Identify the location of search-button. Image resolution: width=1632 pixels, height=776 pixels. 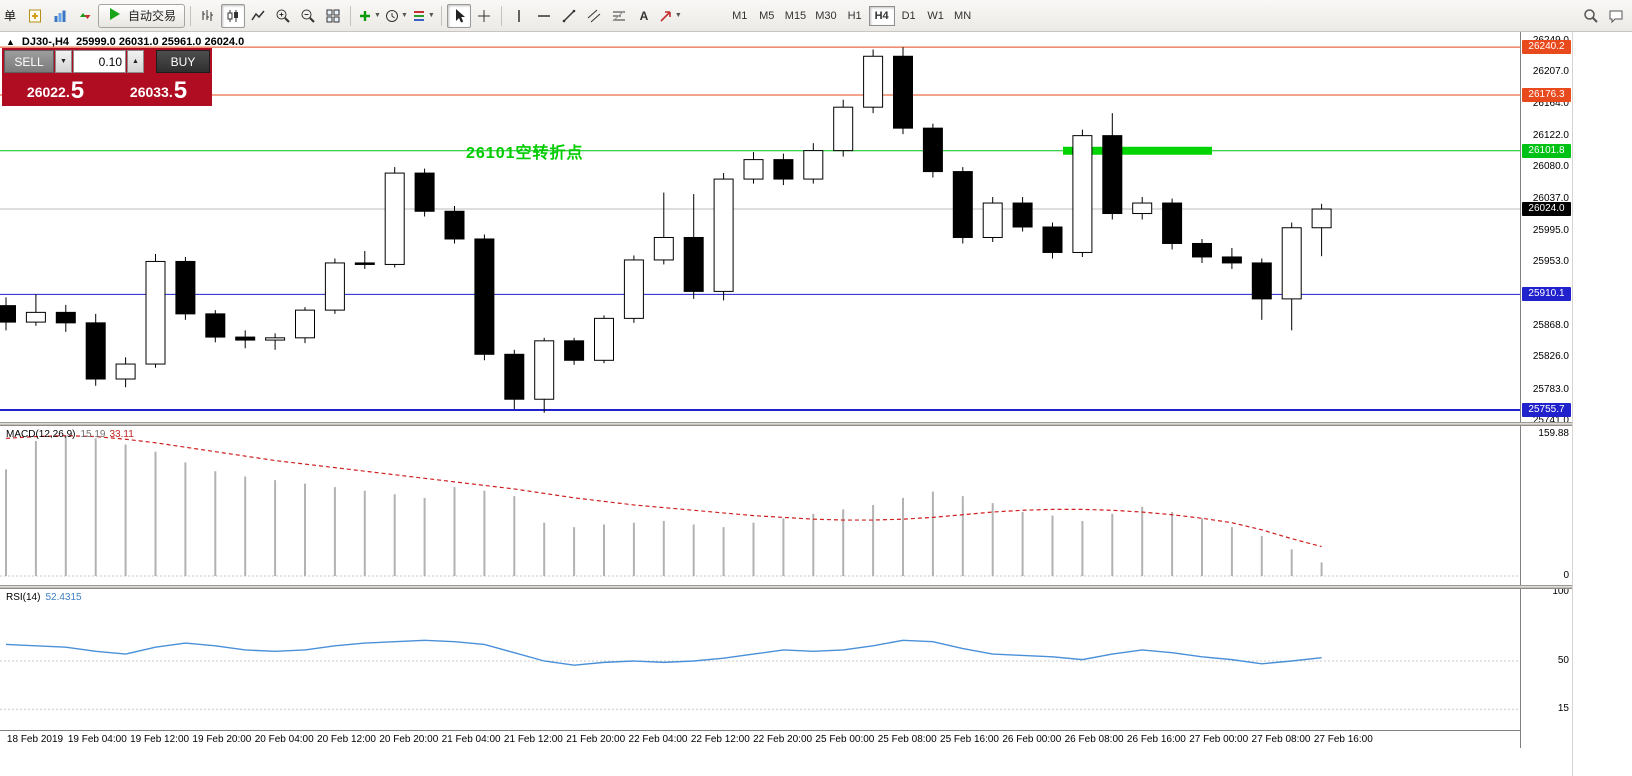
(1591, 16).